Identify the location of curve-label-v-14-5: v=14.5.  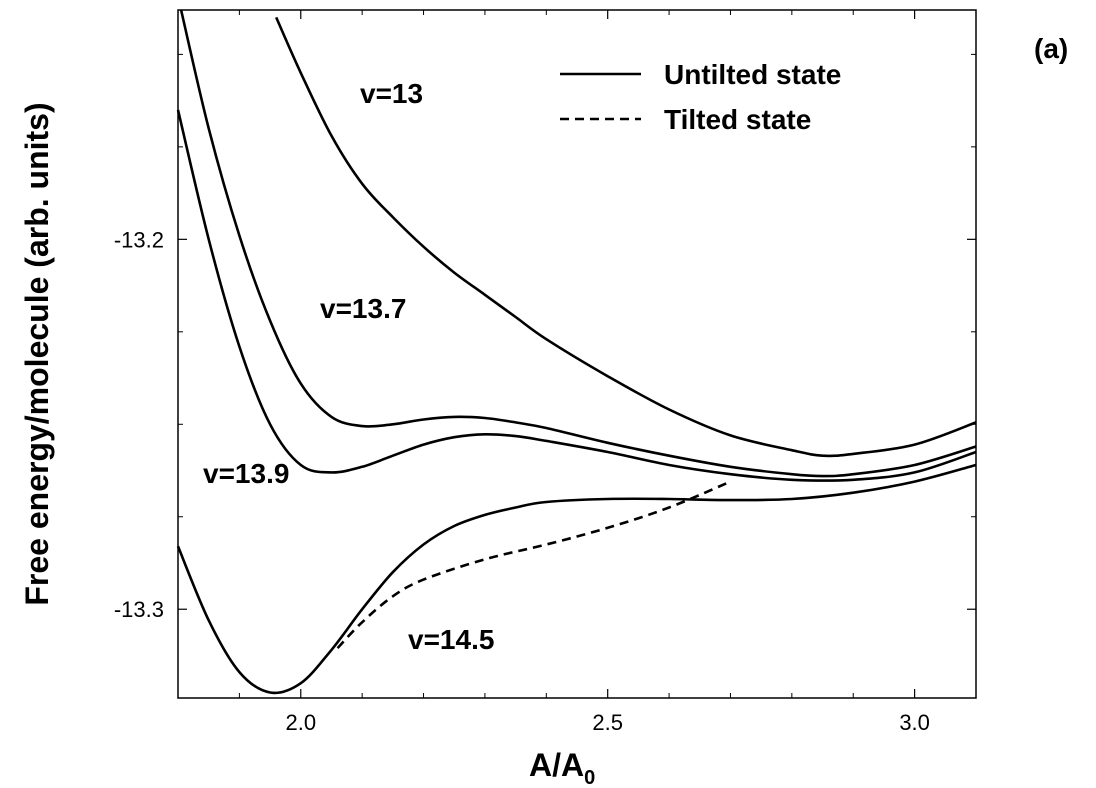
(451, 639).